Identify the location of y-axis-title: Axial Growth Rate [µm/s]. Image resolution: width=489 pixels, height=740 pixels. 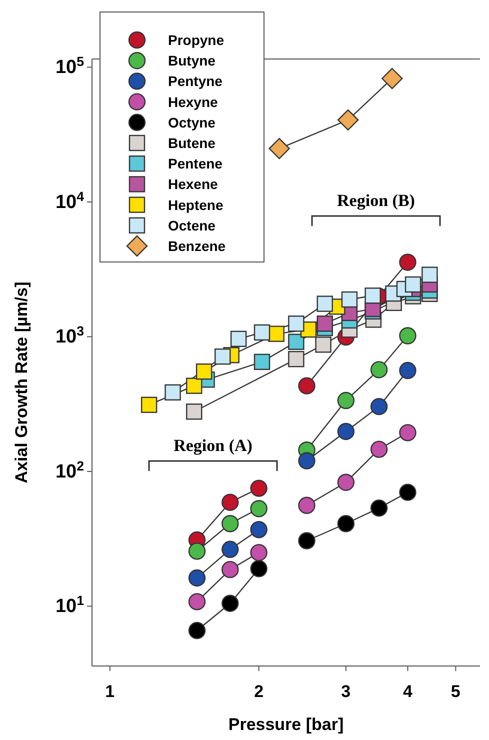
(21, 383).